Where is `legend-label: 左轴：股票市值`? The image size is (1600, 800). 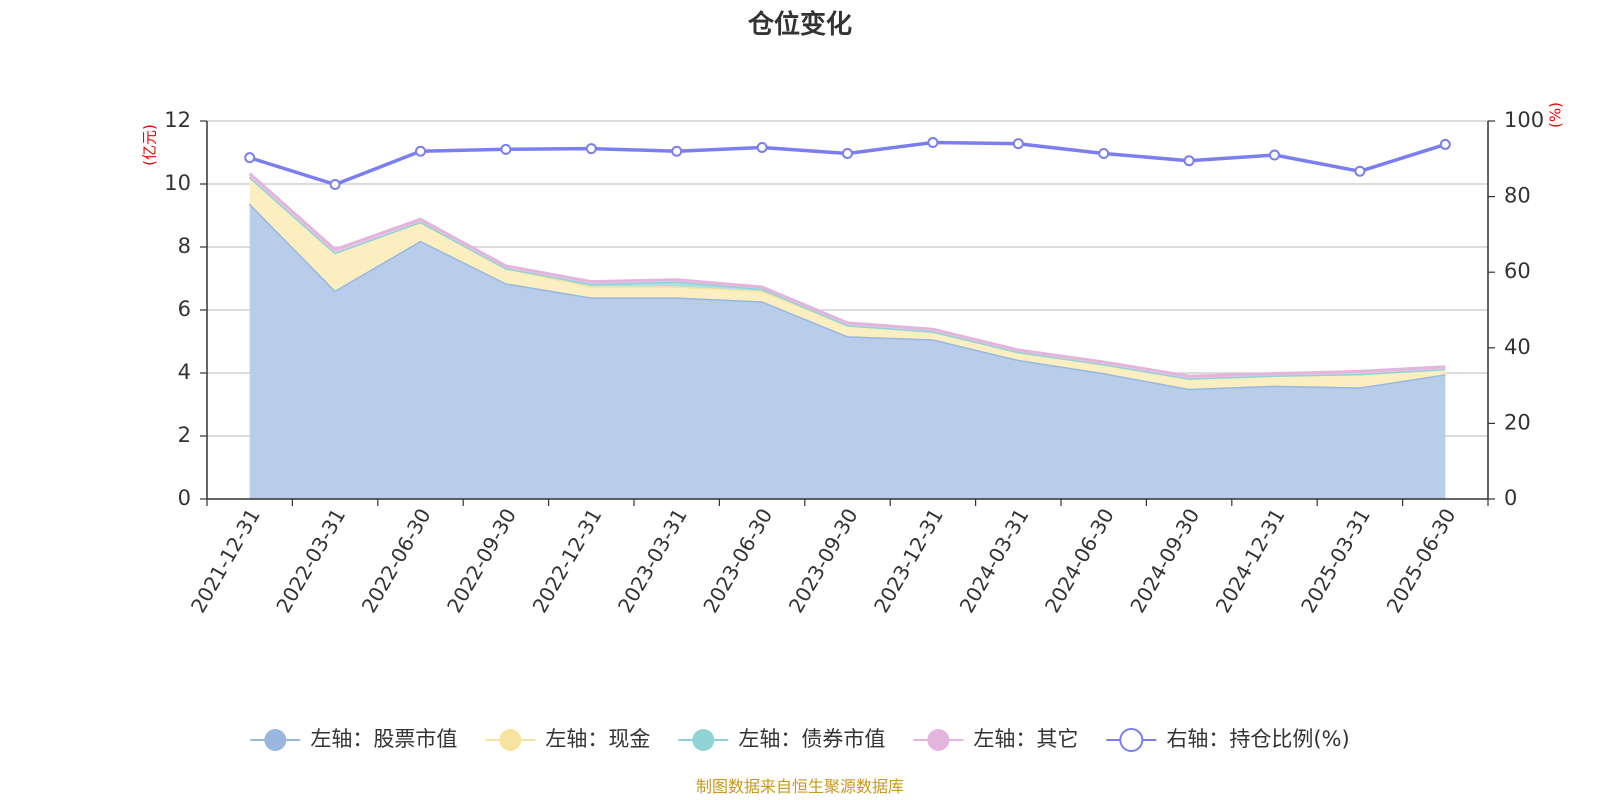
legend-label: 左轴：股票市值 is located at coordinates (383, 739).